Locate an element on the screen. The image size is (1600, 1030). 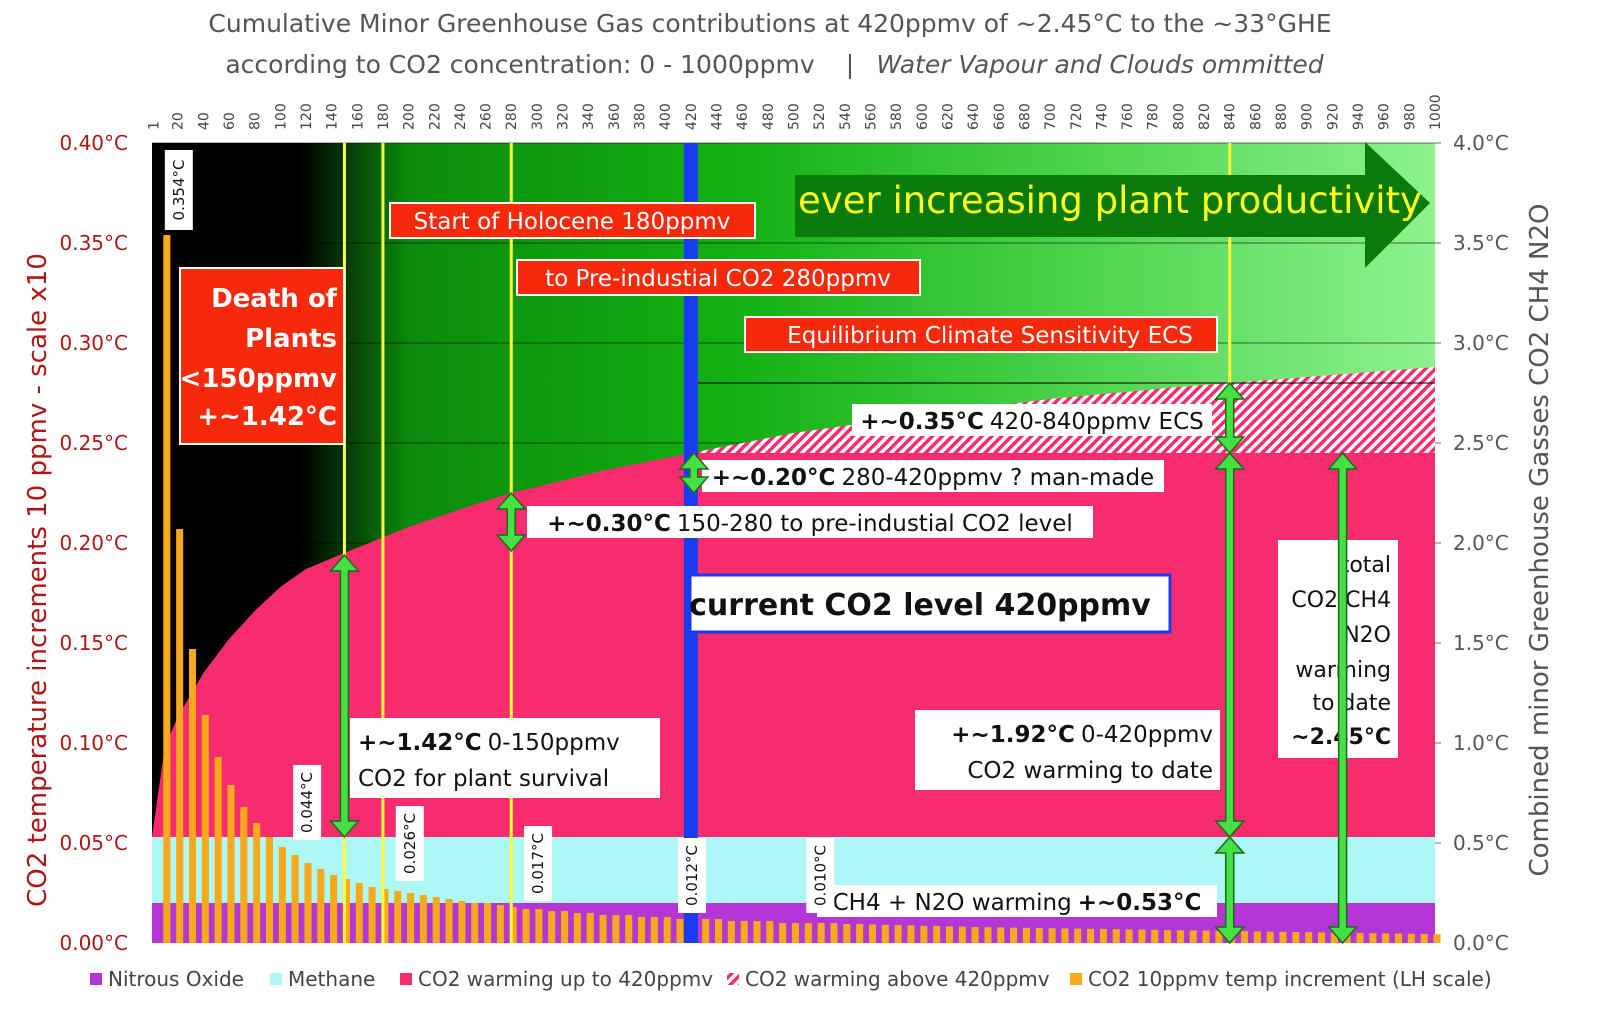
x-tick-140: 140 is located at coordinates (333, 116).